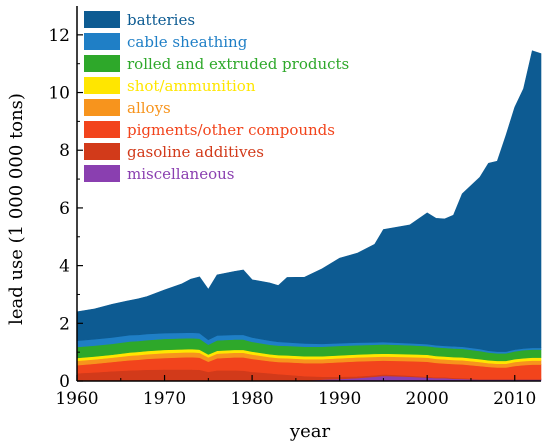 The width and height of the screenshot is (550, 443). What do you see at coordinates (427, 399) in the screenshot?
I see `x-tick-label: 2000` at bounding box center [427, 399].